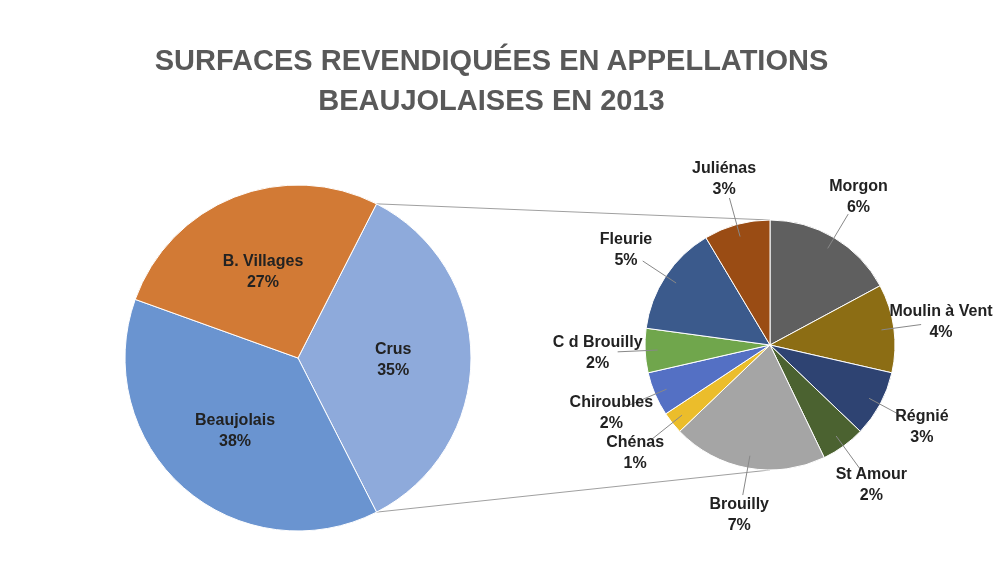 The image size is (1003, 574). I want to click on chart-title: SURFACES REVENDIQUÉES EN APPELLATIONS BEAUJOLAISES EN 2013, so click(491, 79).